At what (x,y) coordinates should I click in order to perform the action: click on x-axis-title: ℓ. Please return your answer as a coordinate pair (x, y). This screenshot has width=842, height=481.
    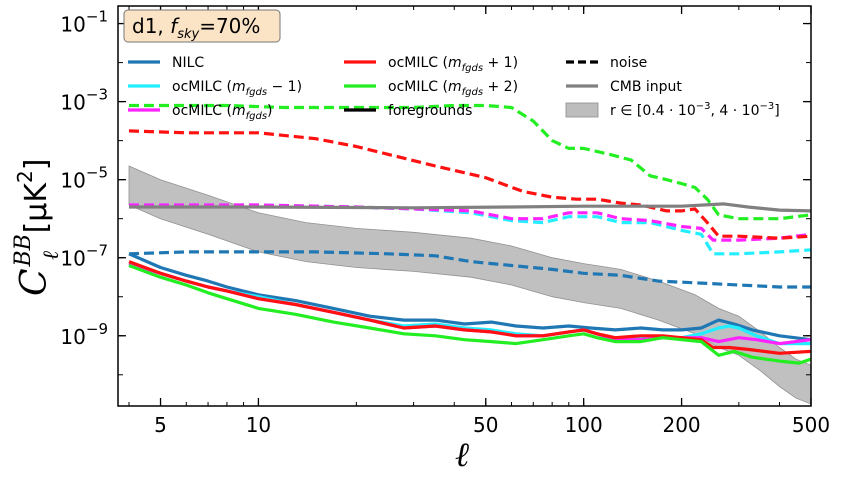
    Looking at the image, I should click on (462, 455).